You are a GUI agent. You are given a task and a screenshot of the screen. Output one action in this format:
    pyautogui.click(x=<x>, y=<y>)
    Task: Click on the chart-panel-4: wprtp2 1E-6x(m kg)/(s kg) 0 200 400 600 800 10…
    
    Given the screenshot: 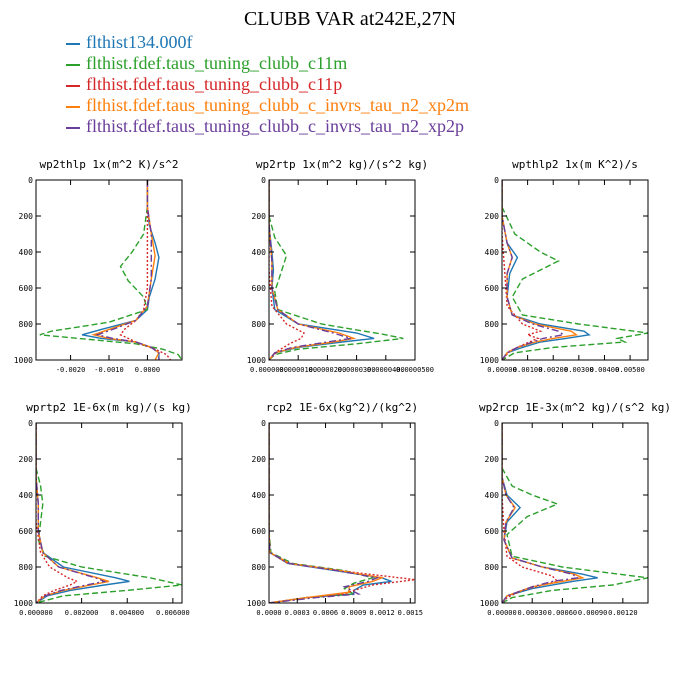 What is the action you would take?
    pyautogui.click(x=103, y=509)
    